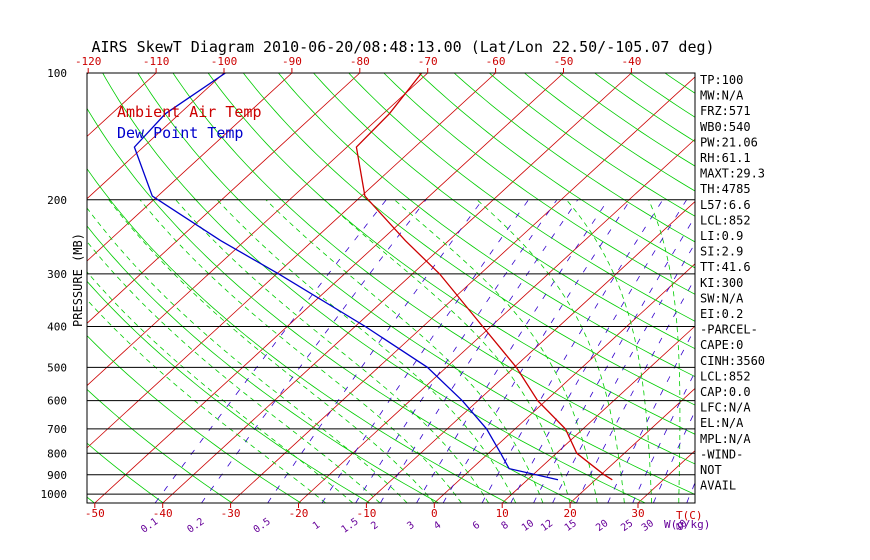 The height and width of the screenshot is (560, 870). I want to click on mixing-ratio-label: 15, so click(571, 526).